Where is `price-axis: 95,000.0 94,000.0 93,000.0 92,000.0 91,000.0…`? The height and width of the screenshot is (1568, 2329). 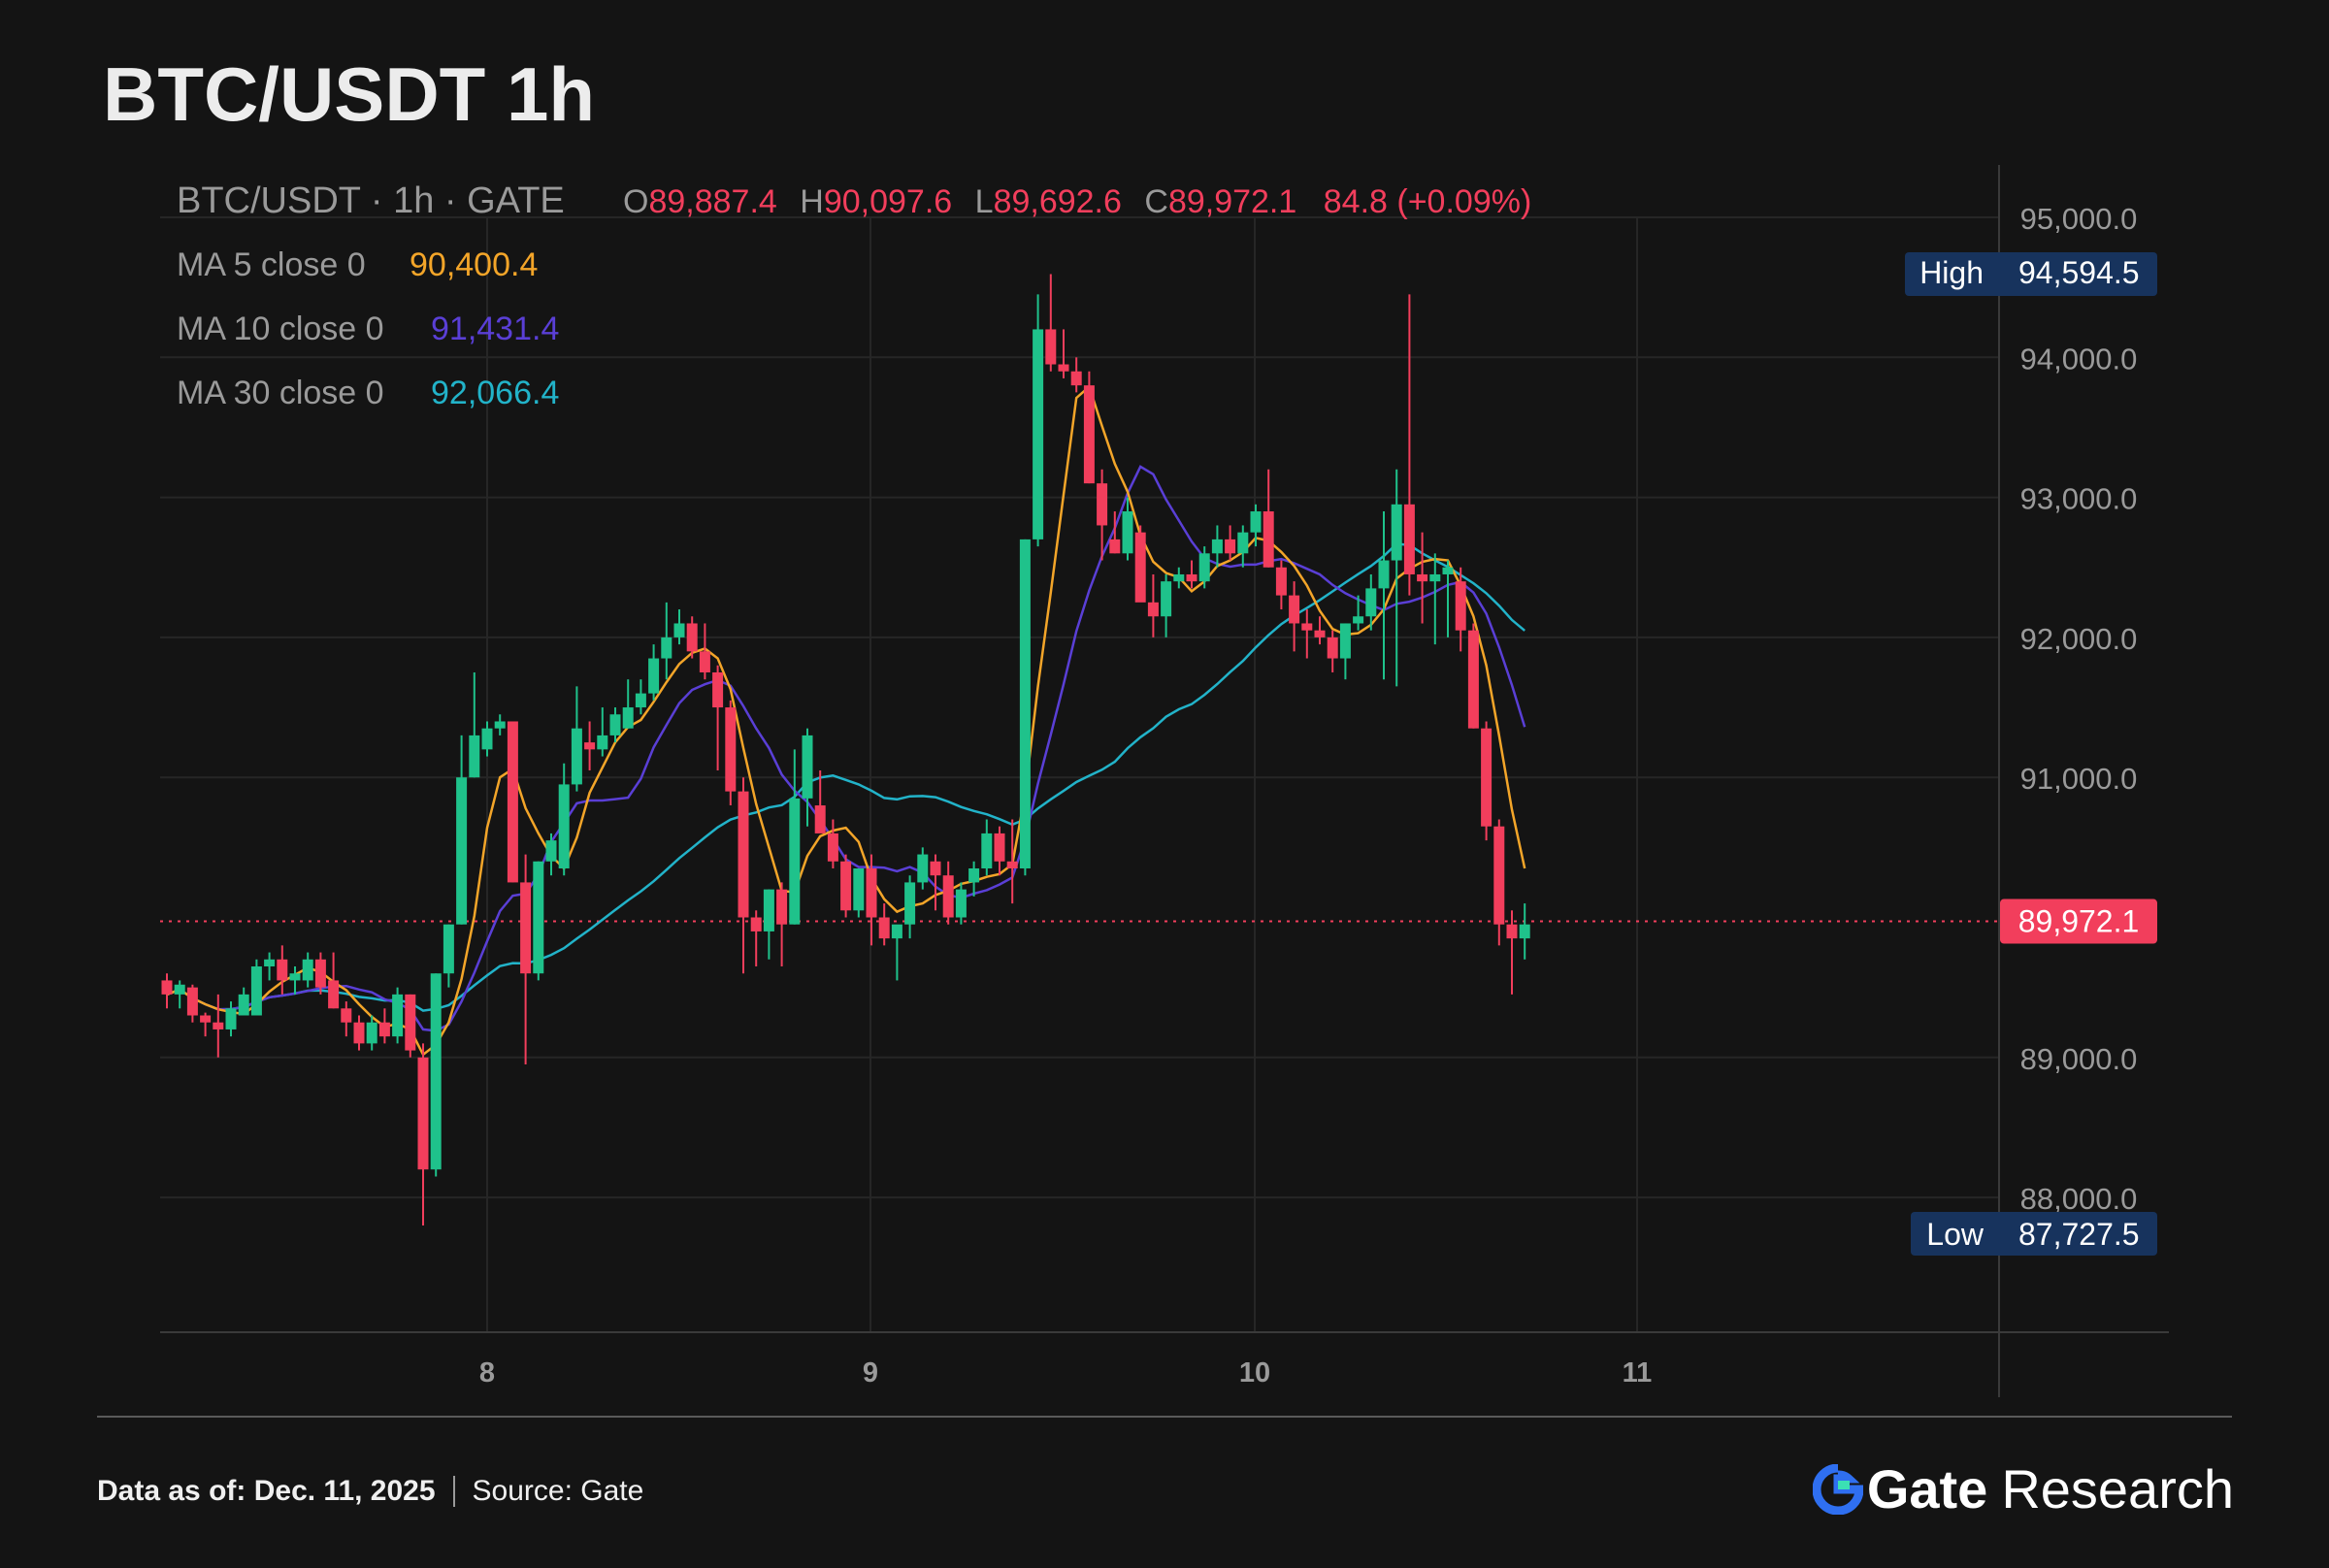
price-axis: 95,000.0 94,000.0 93,000.0 92,000.0 91,000.0… is located at coordinates (2068, 781).